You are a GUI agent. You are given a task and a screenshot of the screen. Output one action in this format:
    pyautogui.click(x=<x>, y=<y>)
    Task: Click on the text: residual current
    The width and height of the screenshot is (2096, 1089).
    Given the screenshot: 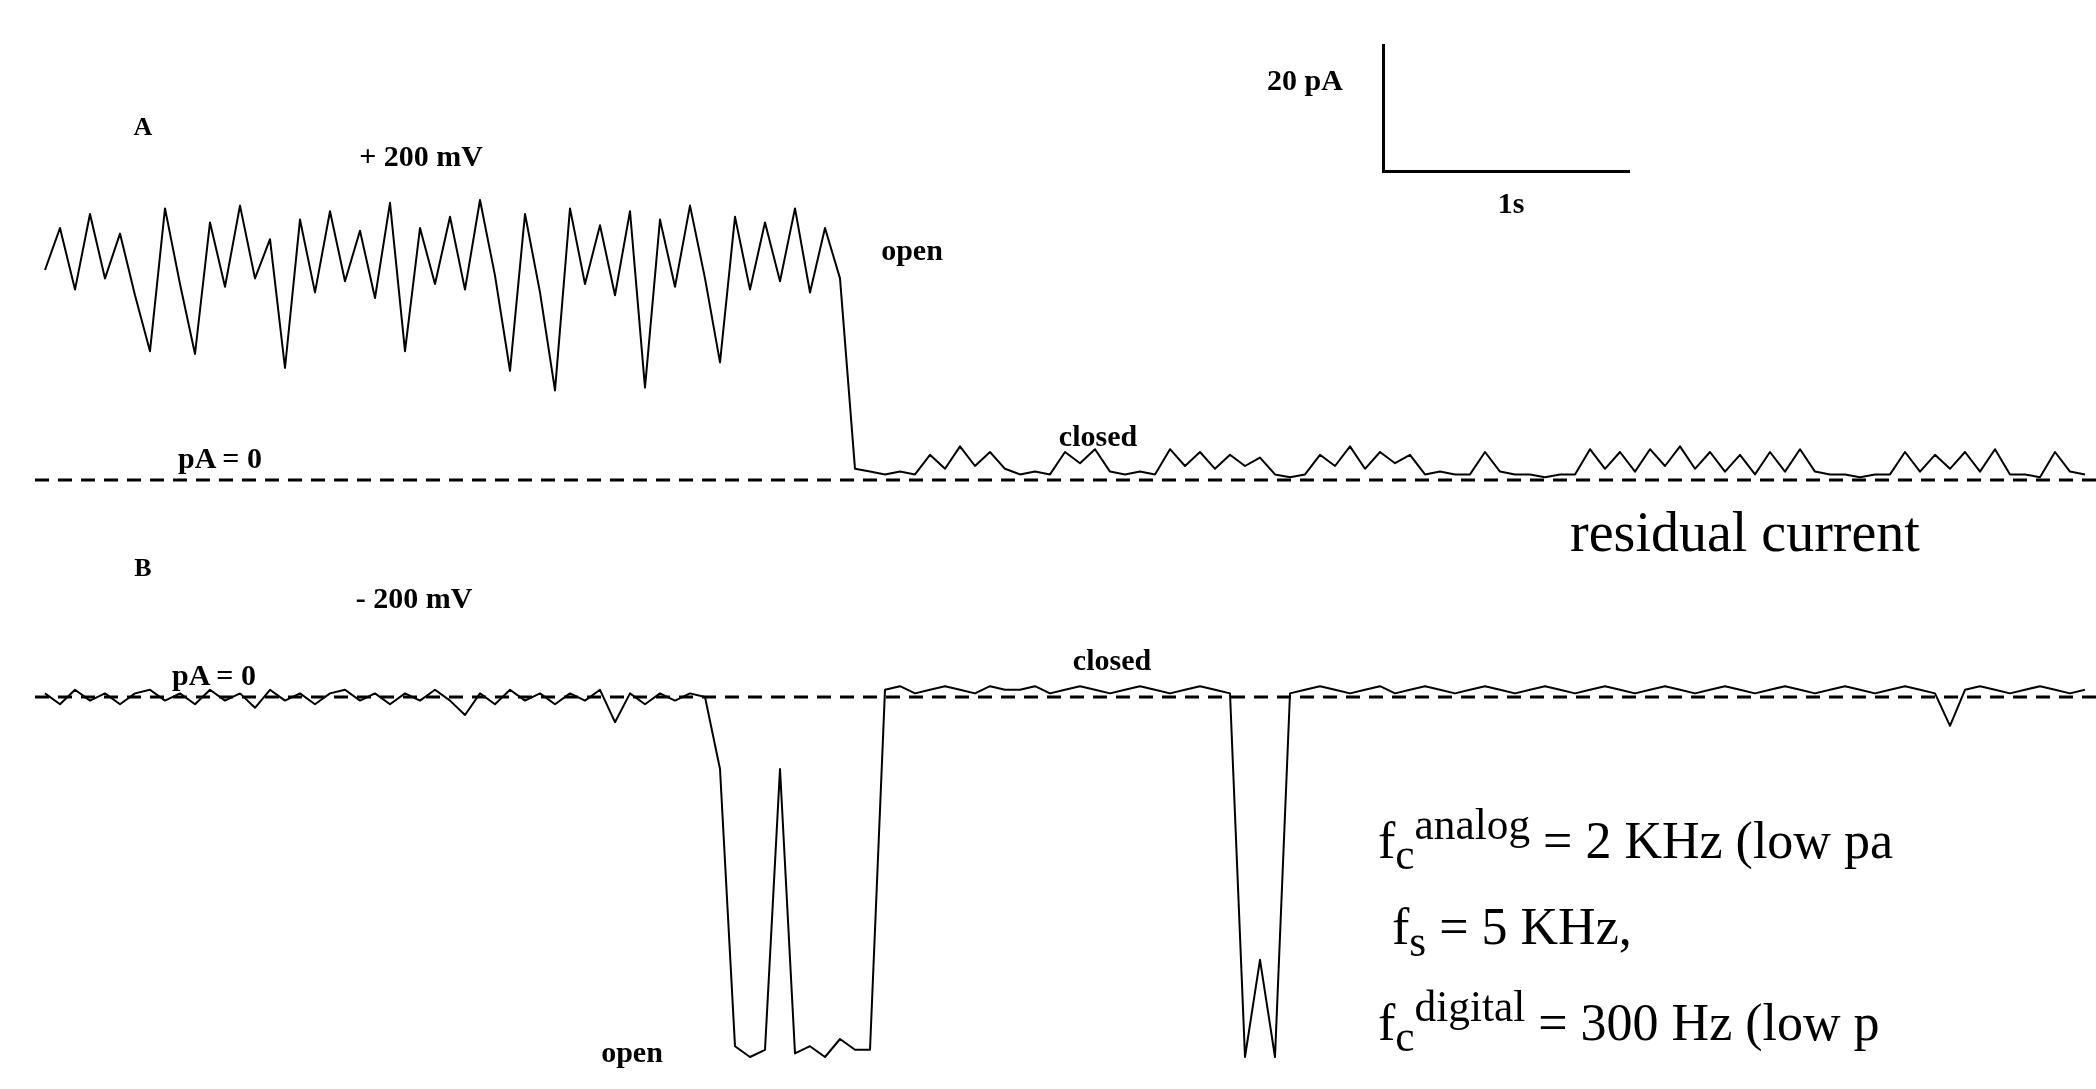 What is the action you would take?
    pyautogui.click(x=1745, y=532)
    